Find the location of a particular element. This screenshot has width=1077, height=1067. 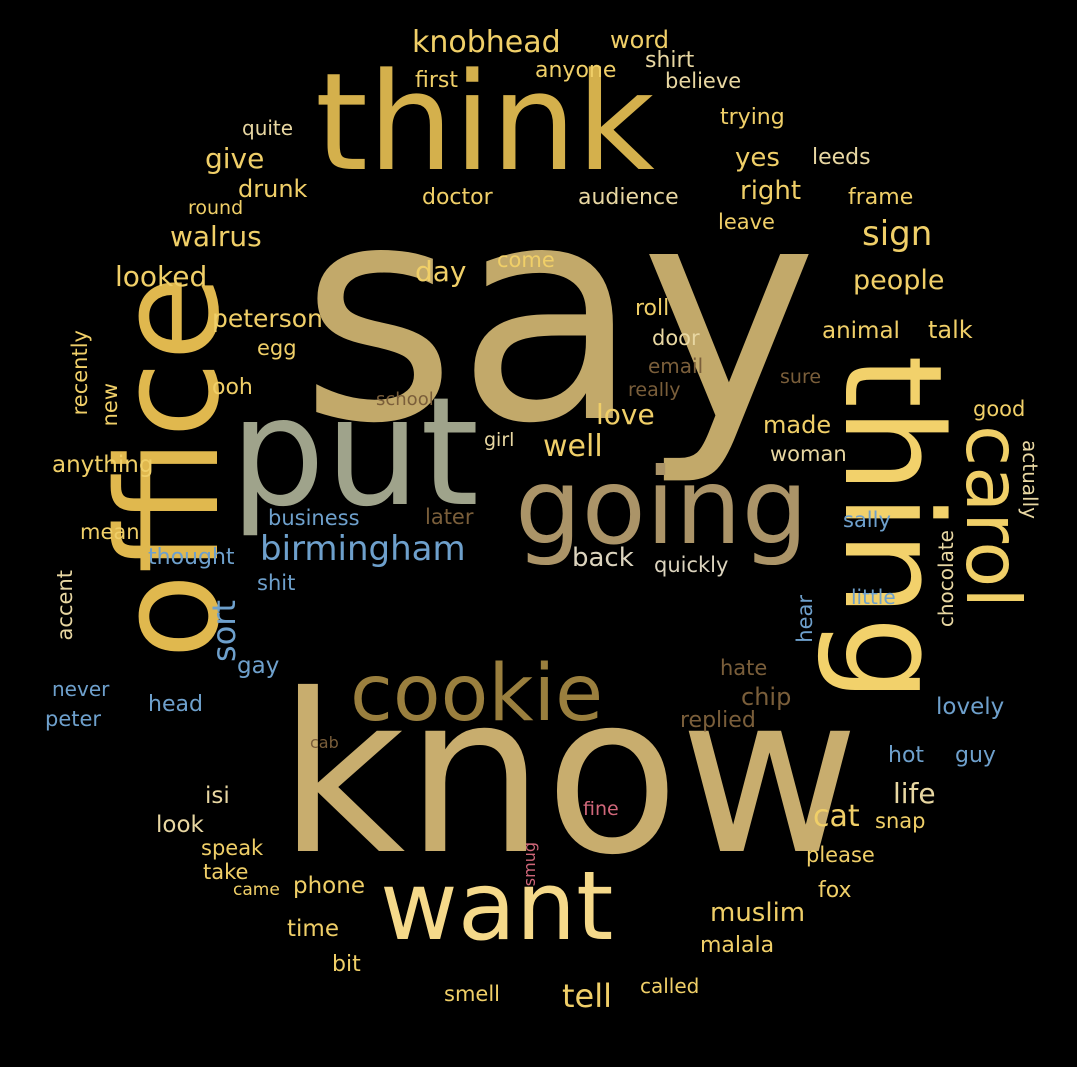

word-actually: actually is located at coordinates (1030, 479).